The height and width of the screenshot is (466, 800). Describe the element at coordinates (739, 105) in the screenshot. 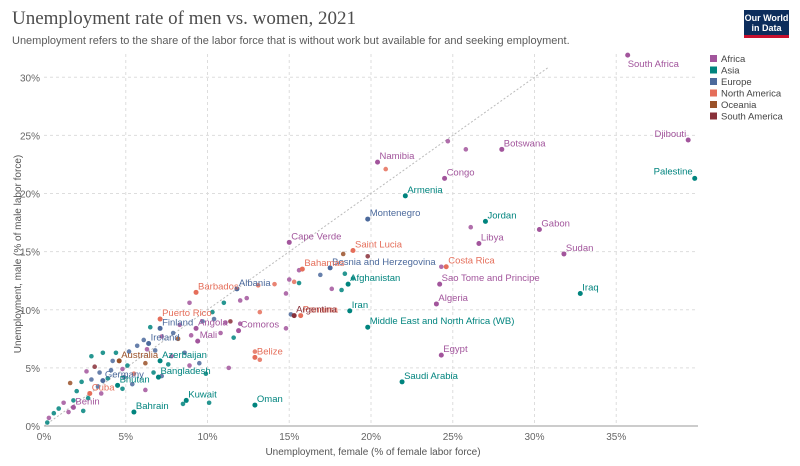

I see `legend-label: Oceania` at that location.